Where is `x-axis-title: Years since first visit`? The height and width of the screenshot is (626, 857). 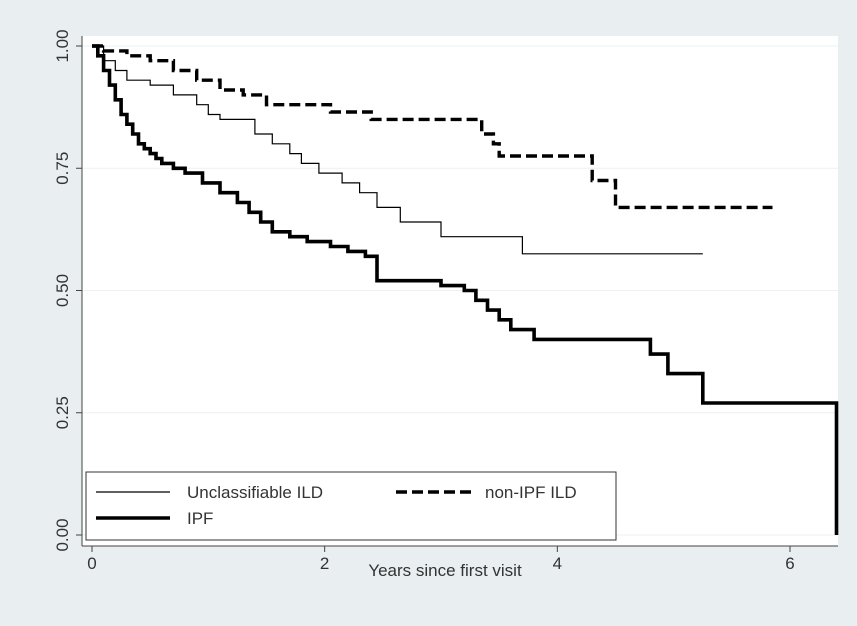 x-axis-title: Years since first visit is located at coordinates (445, 570).